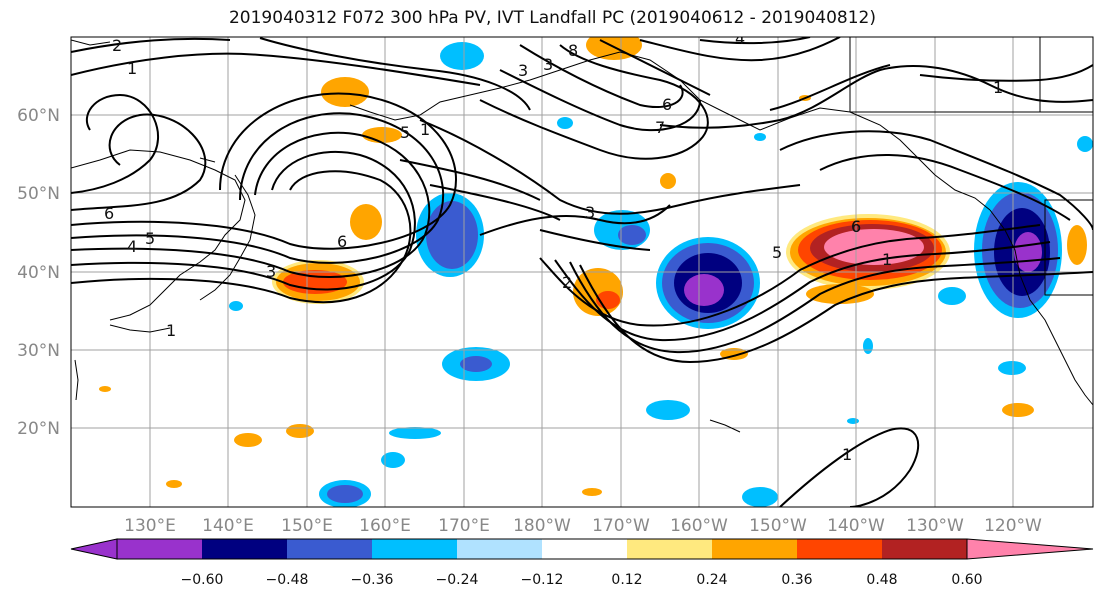 The height and width of the screenshot is (601, 1105). I want to click on colorbar-tick-label: −0.60, so click(202, 580).